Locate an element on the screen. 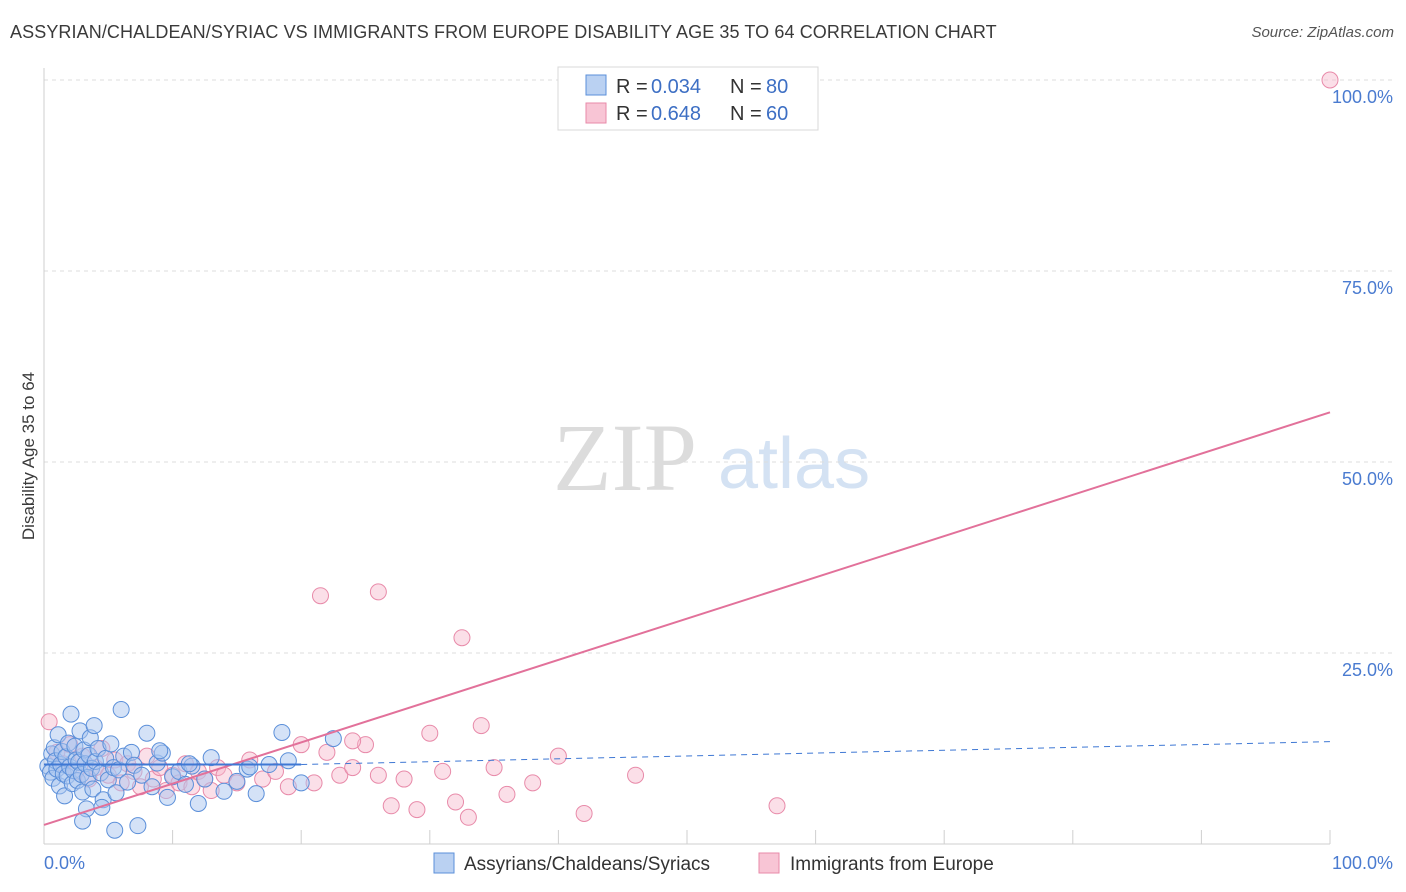 This screenshot has height=892, width=1406. bottom-legend-swatch-blue is located at coordinates (444, 863).